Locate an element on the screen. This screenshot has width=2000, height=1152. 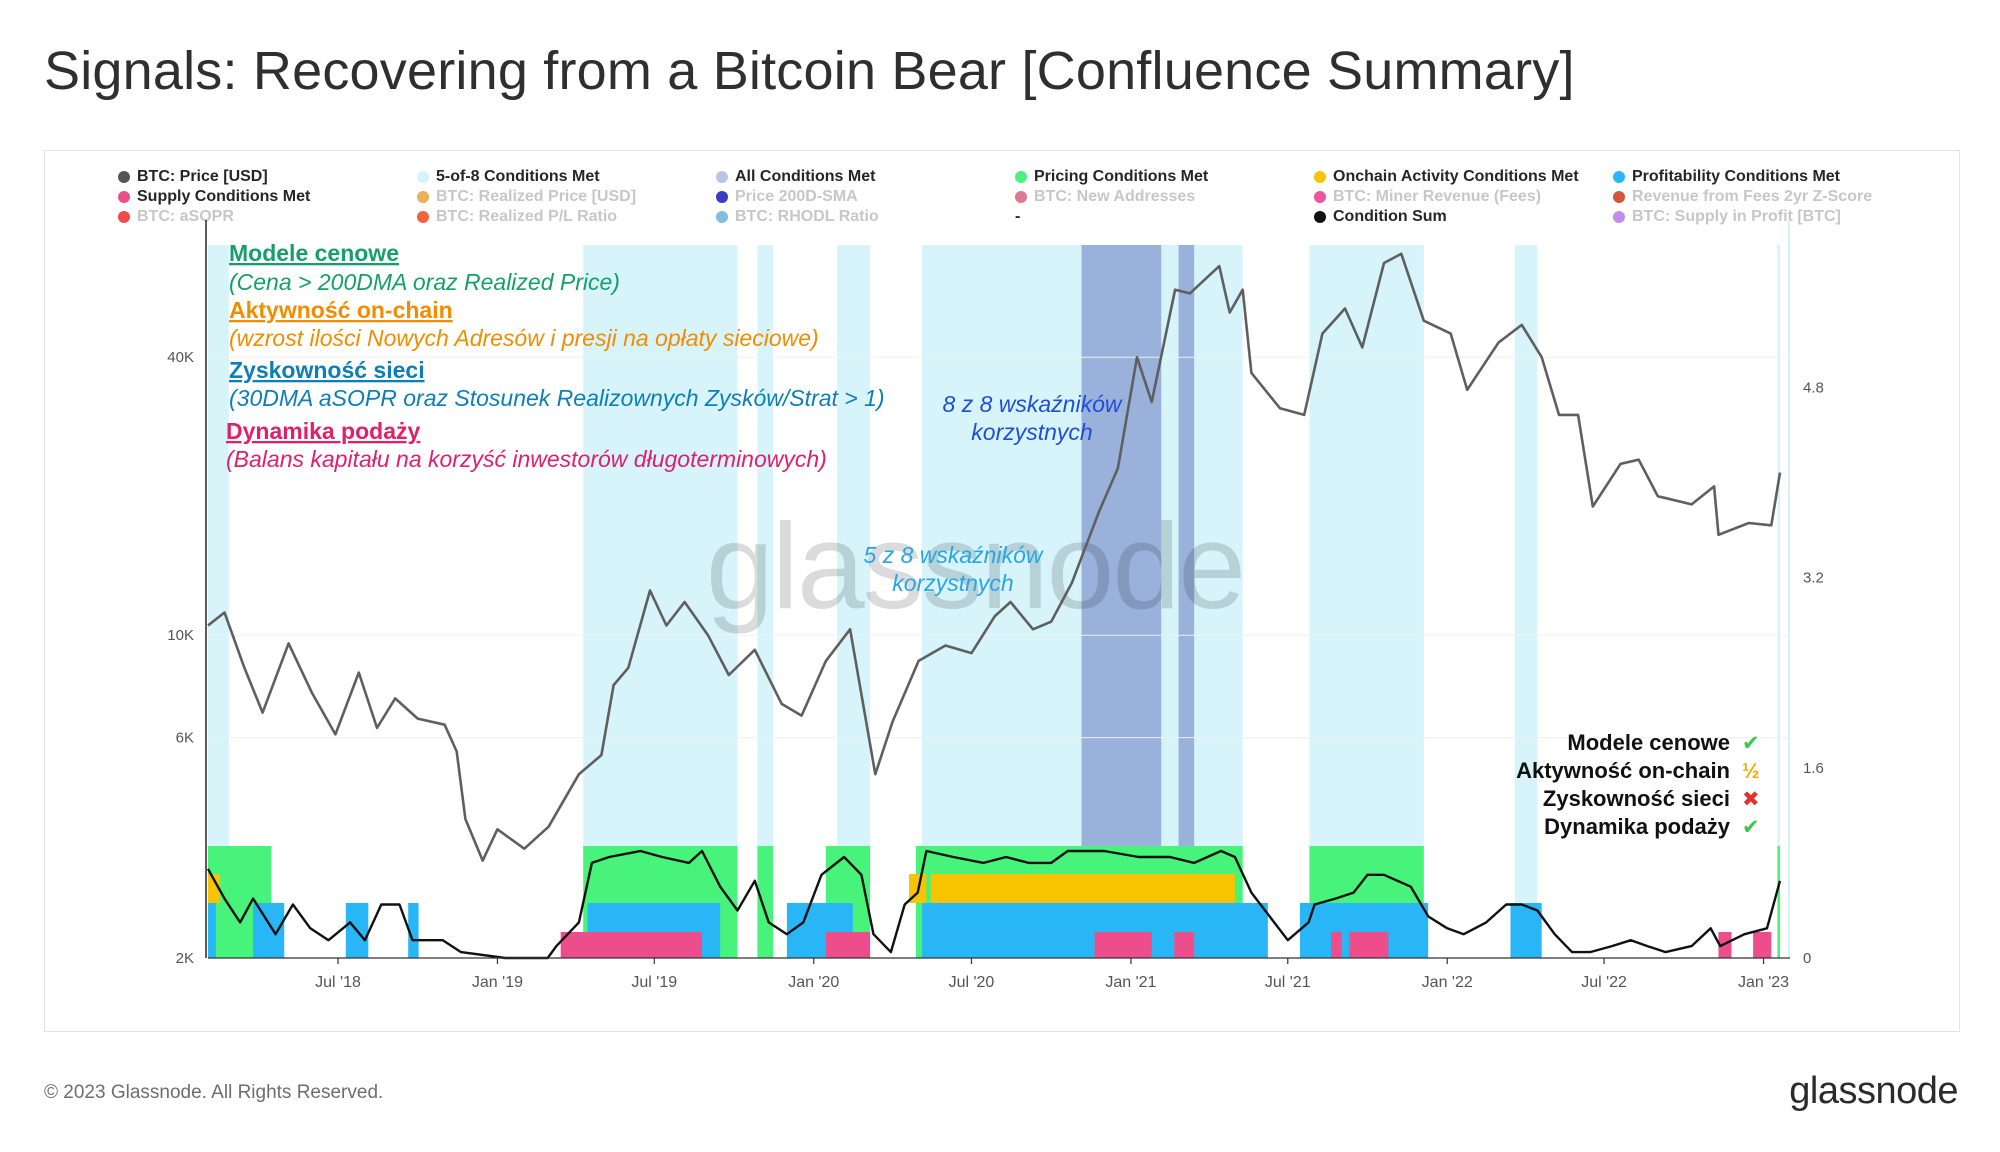
legend-label: BTC: Realized Price [USD] is located at coordinates (536, 196).